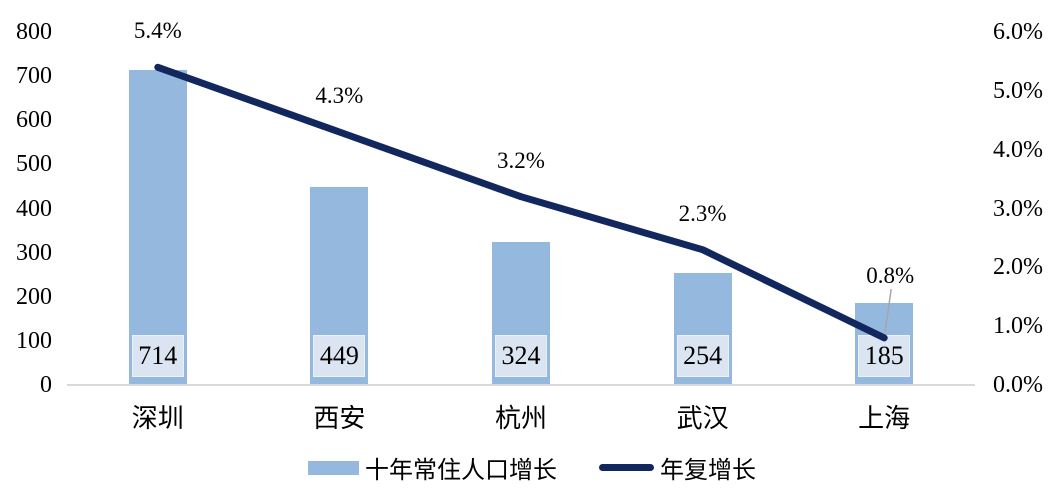 The image size is (1064, 488). I want to click on right-axis-tick: 4.0%, so click(1018, 149).